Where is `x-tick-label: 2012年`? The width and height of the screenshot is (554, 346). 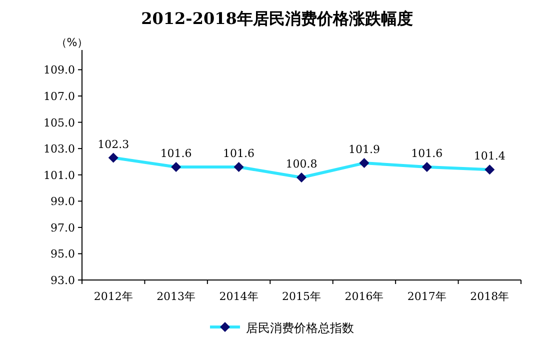 x-tick-label: 2012年 is located at coordinates (113, 296).